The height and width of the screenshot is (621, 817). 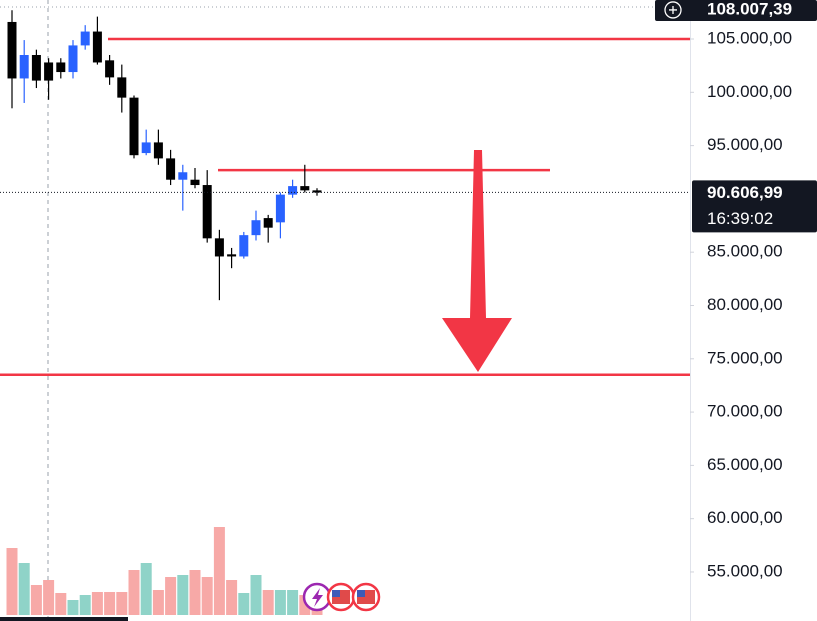 I want to click on y-tick-label: 65.000,00, so click(x=745, y=464).